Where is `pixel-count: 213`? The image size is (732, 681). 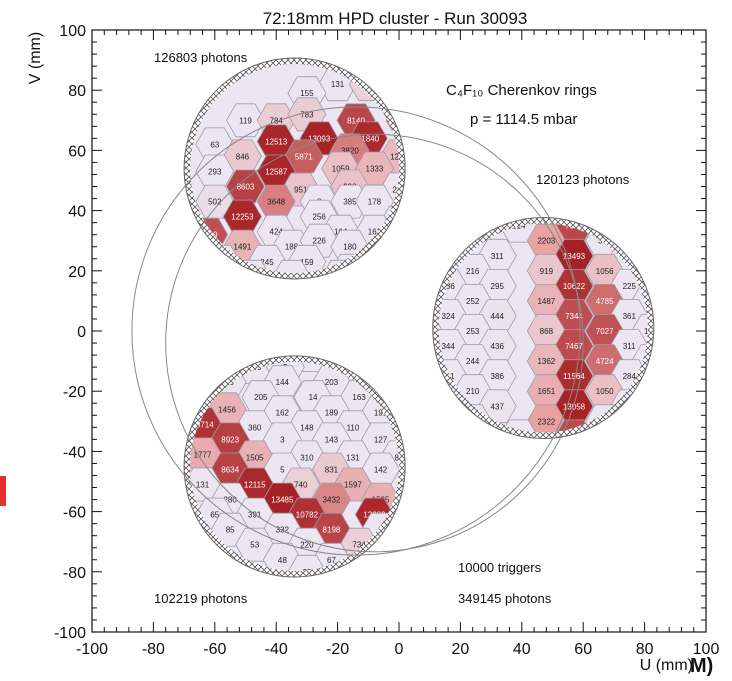 pixel-count: 213 is located at coordinates (630, 406).